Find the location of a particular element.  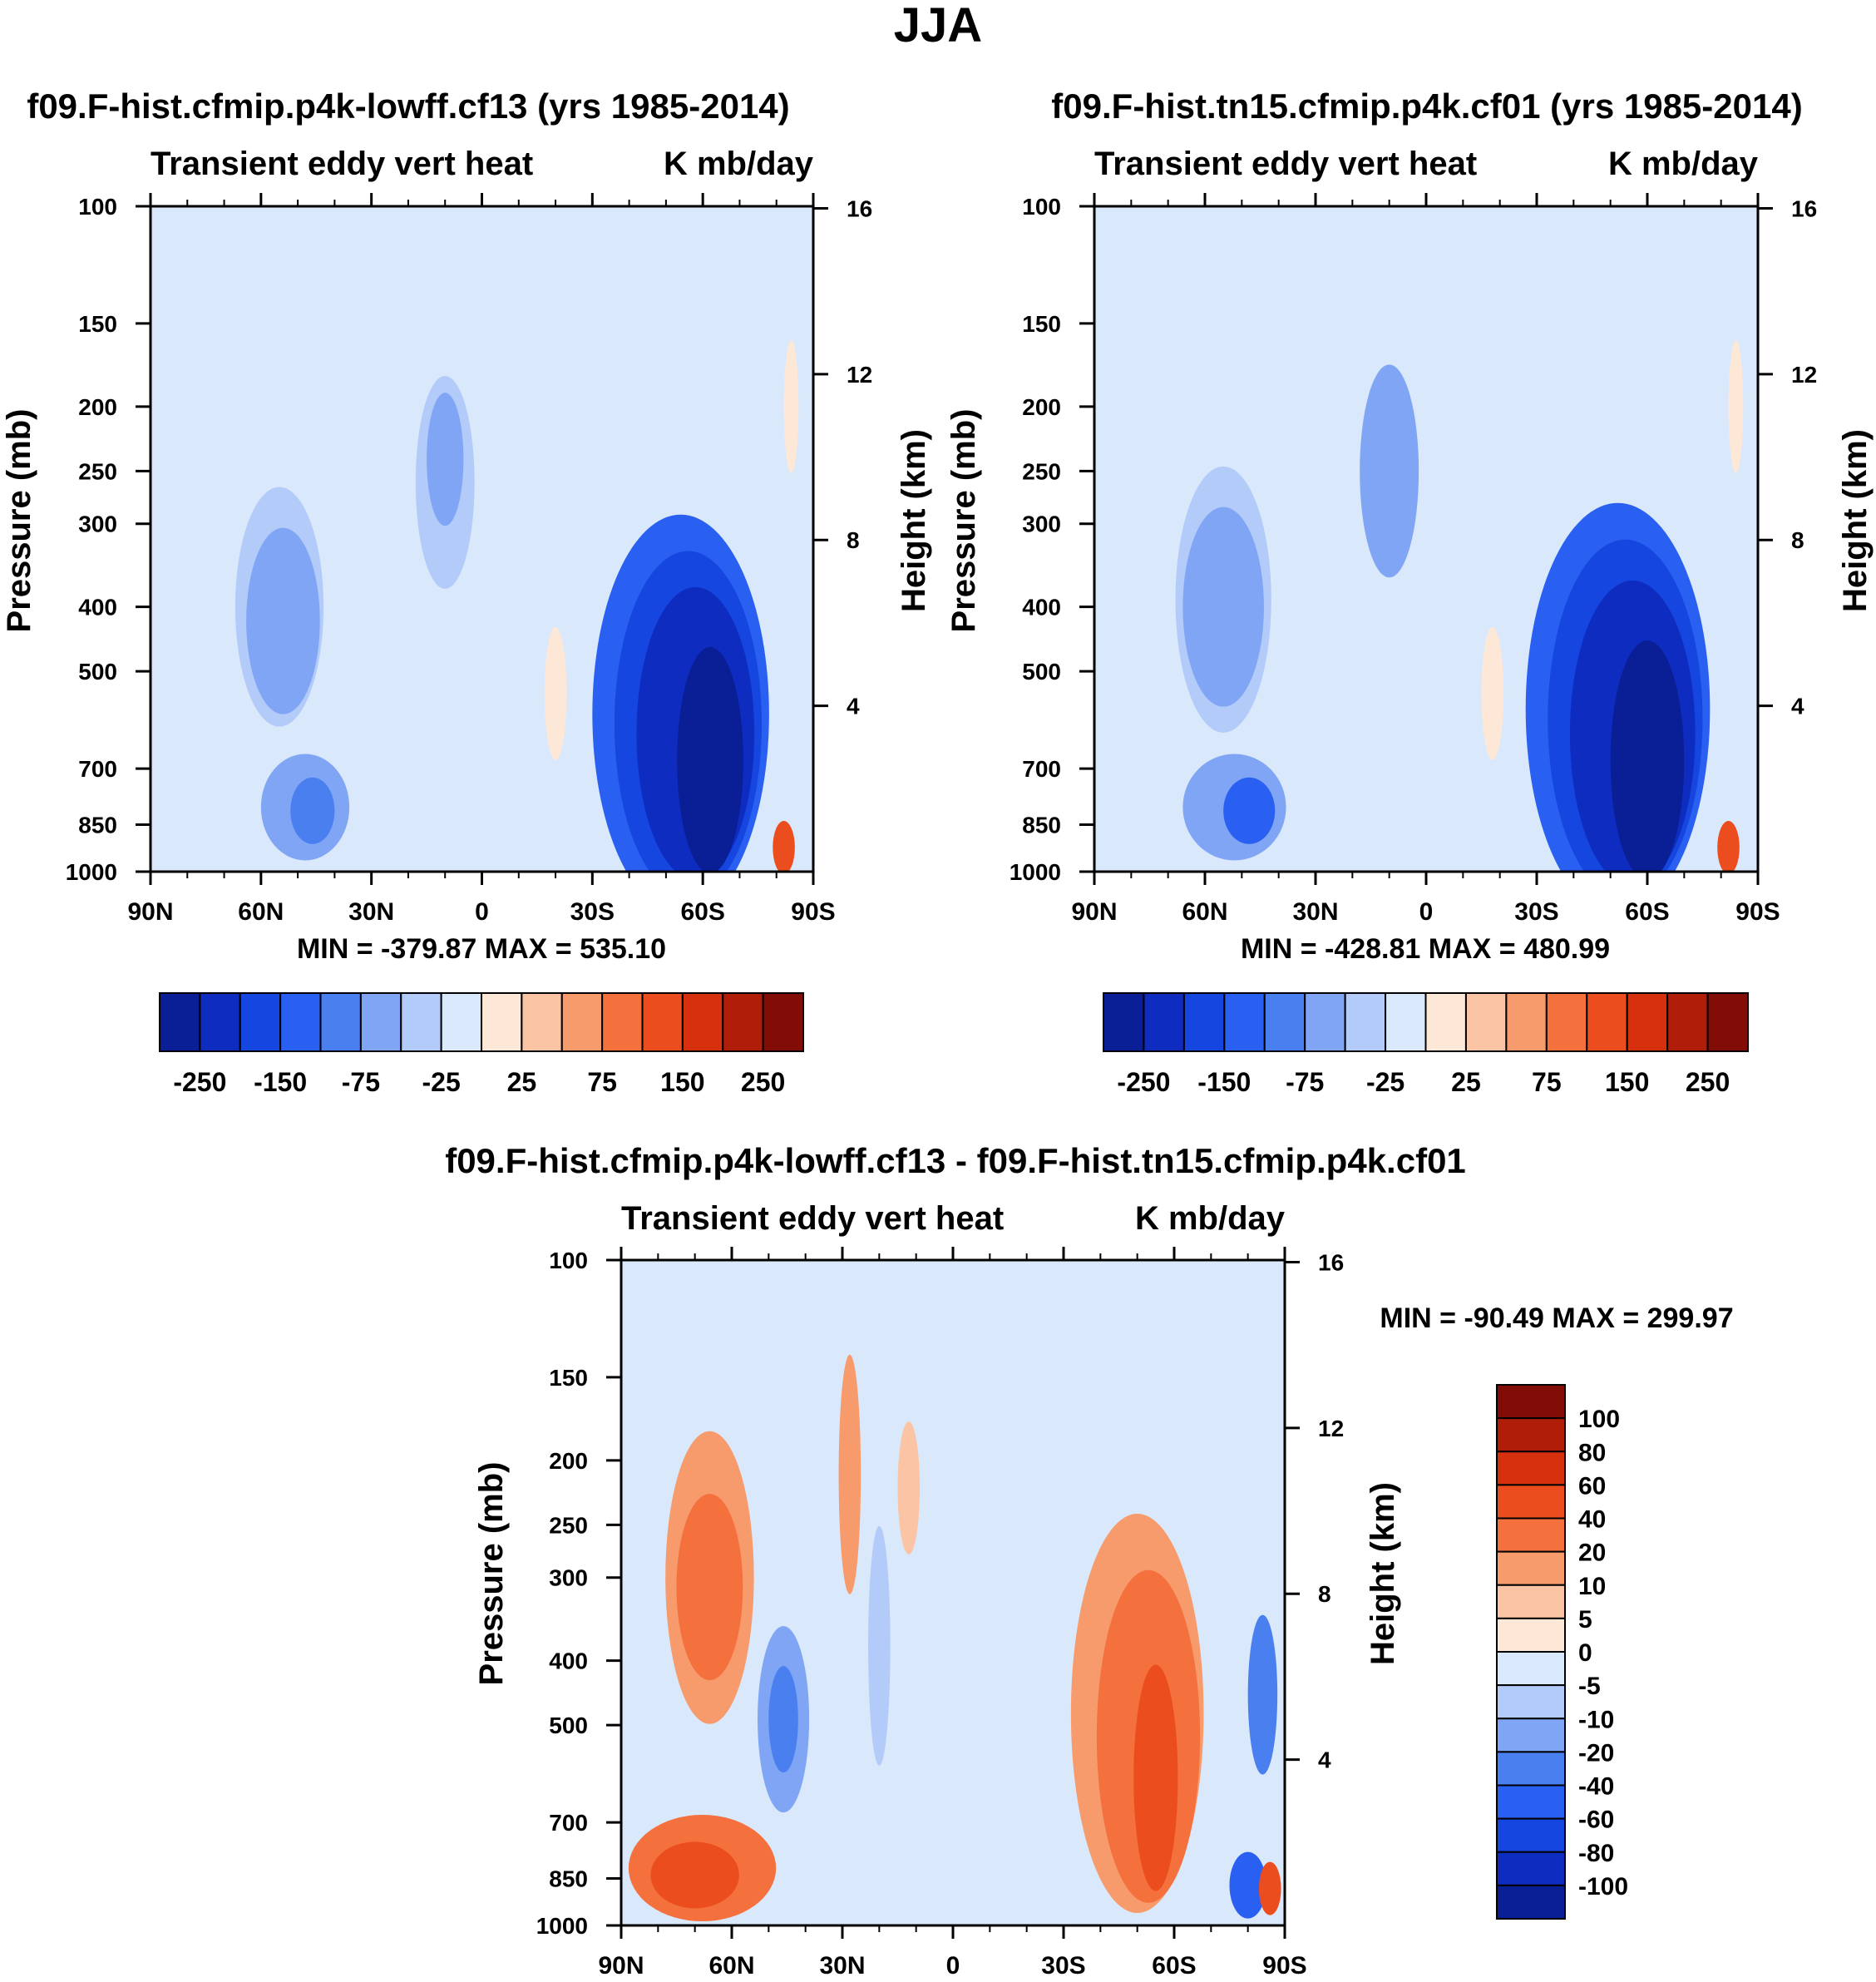

colorbar-label: 10 is located at coordinates (1592, 1586).